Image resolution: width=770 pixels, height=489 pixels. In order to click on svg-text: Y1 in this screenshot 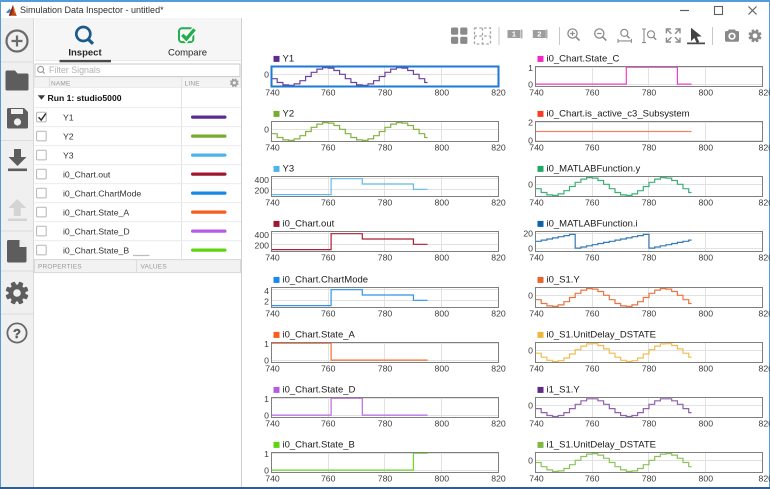, I will do `click(68, 117)`.